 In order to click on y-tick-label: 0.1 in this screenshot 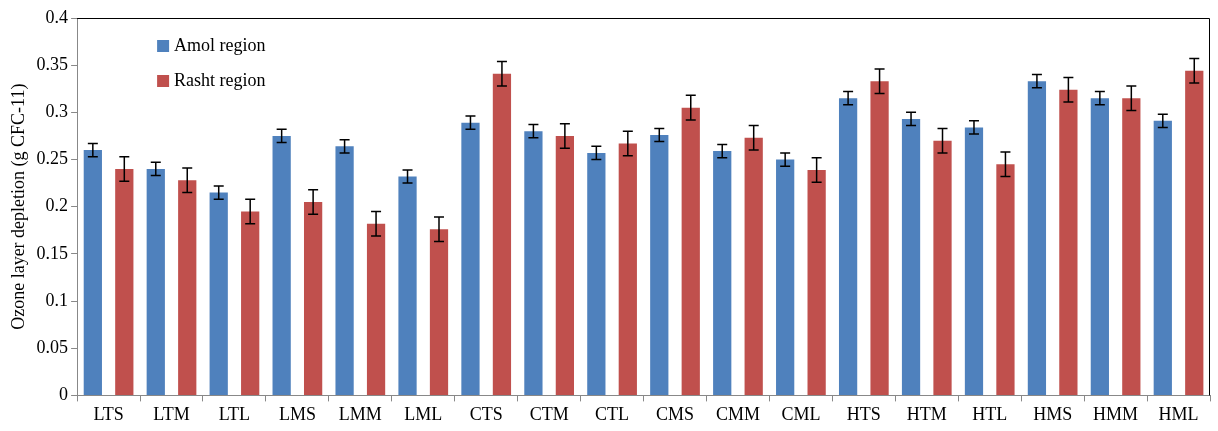, I will do `click(57, 299)`.